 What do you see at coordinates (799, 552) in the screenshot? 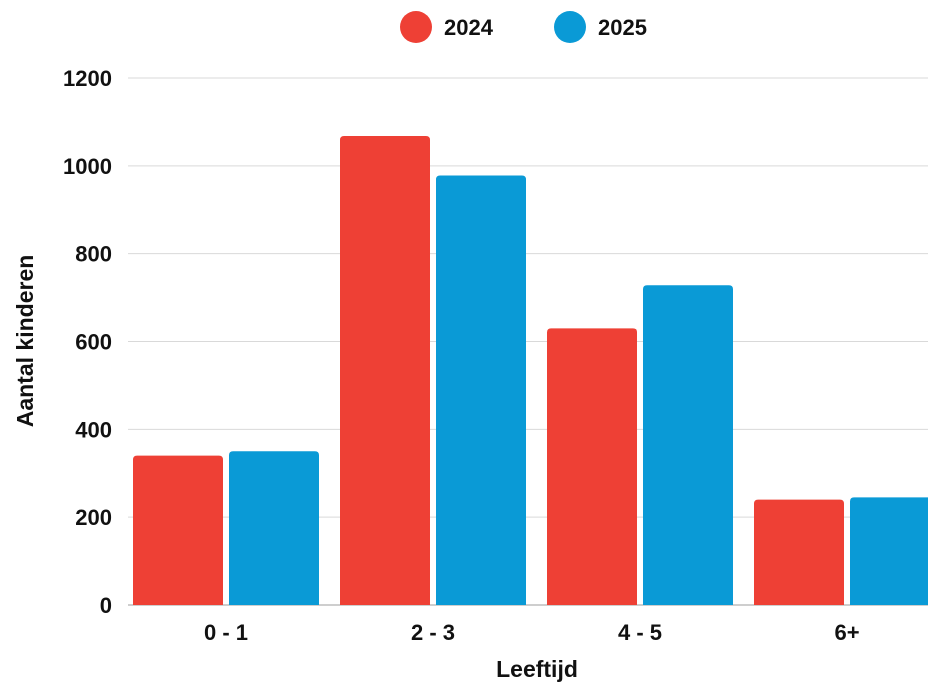
I see `bar-2024-6+` at bounding box center [799, 552].